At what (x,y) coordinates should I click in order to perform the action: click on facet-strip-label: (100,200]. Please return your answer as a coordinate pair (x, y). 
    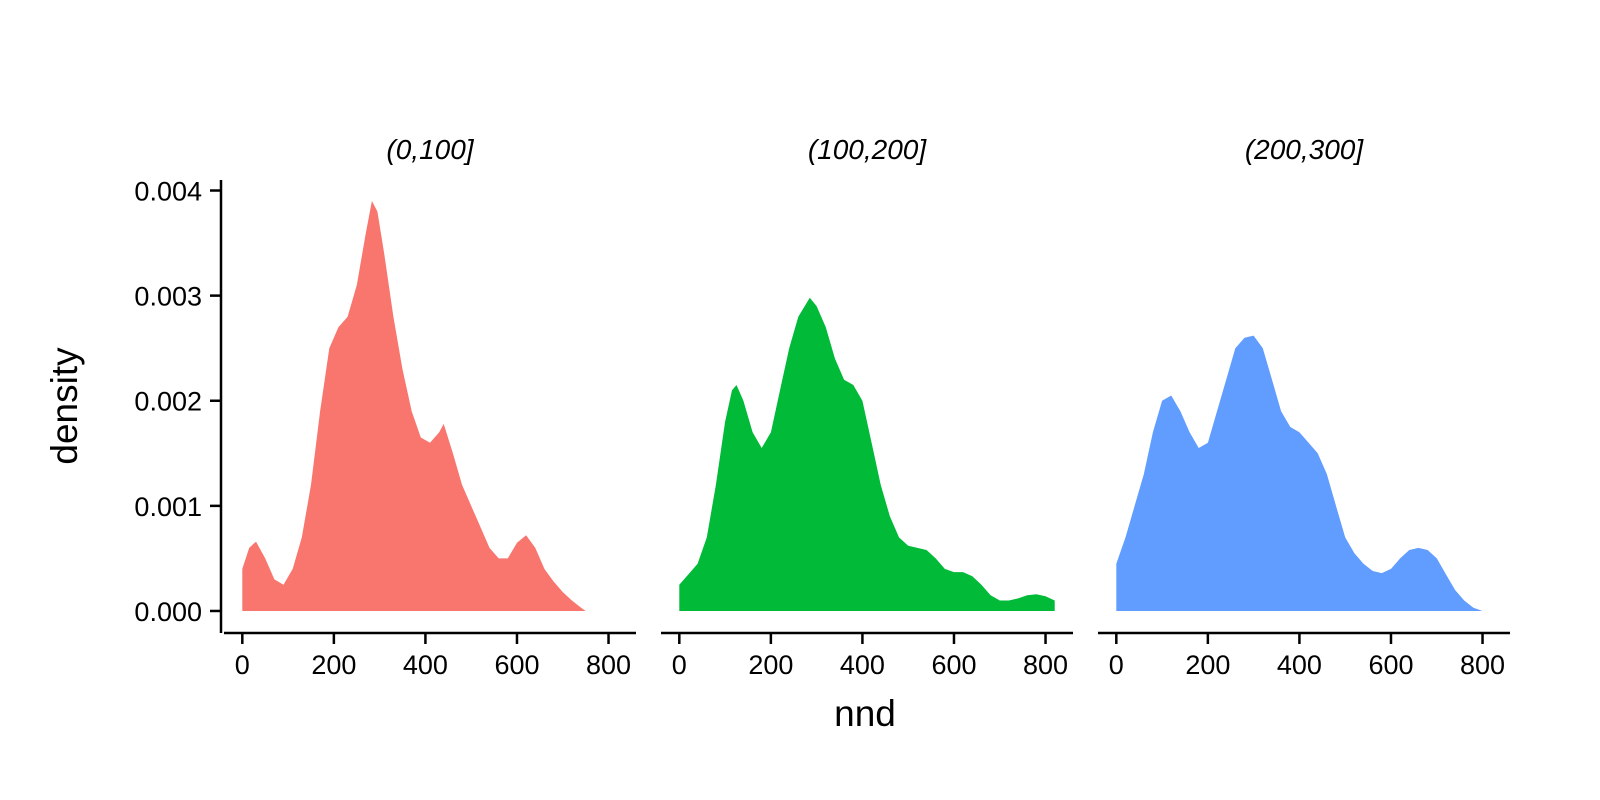
    Looking at the image, I should click on (868, 149).